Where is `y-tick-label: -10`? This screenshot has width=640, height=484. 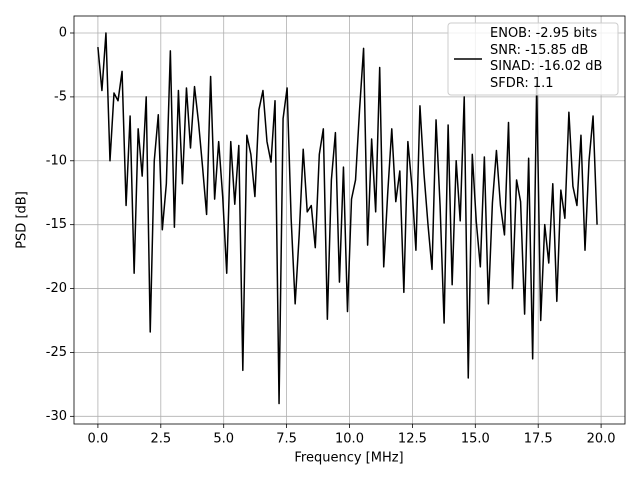 y-tick-label: -10 is located at coordinates (56, 160).